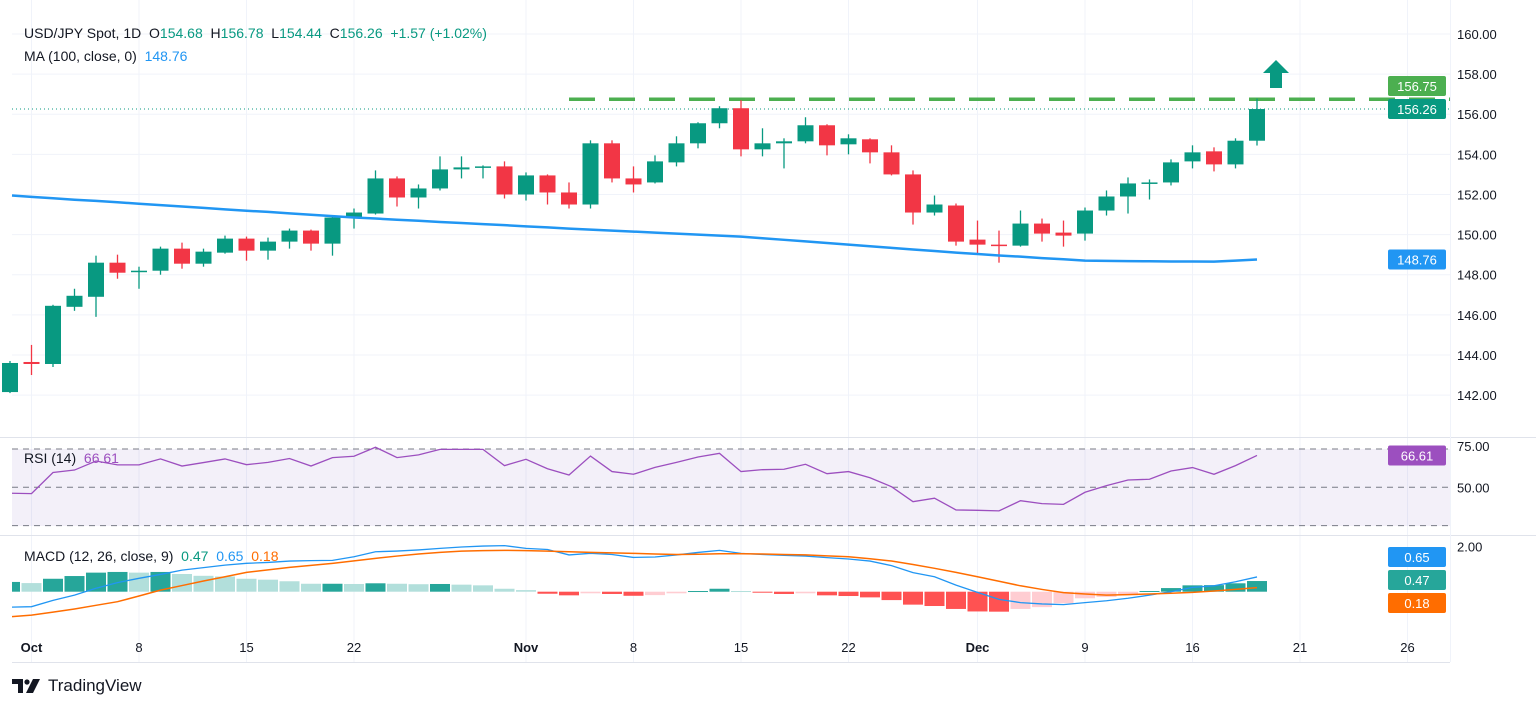 The image size is (1536, 711). I want to click on macd-pane, so click(639, 581).